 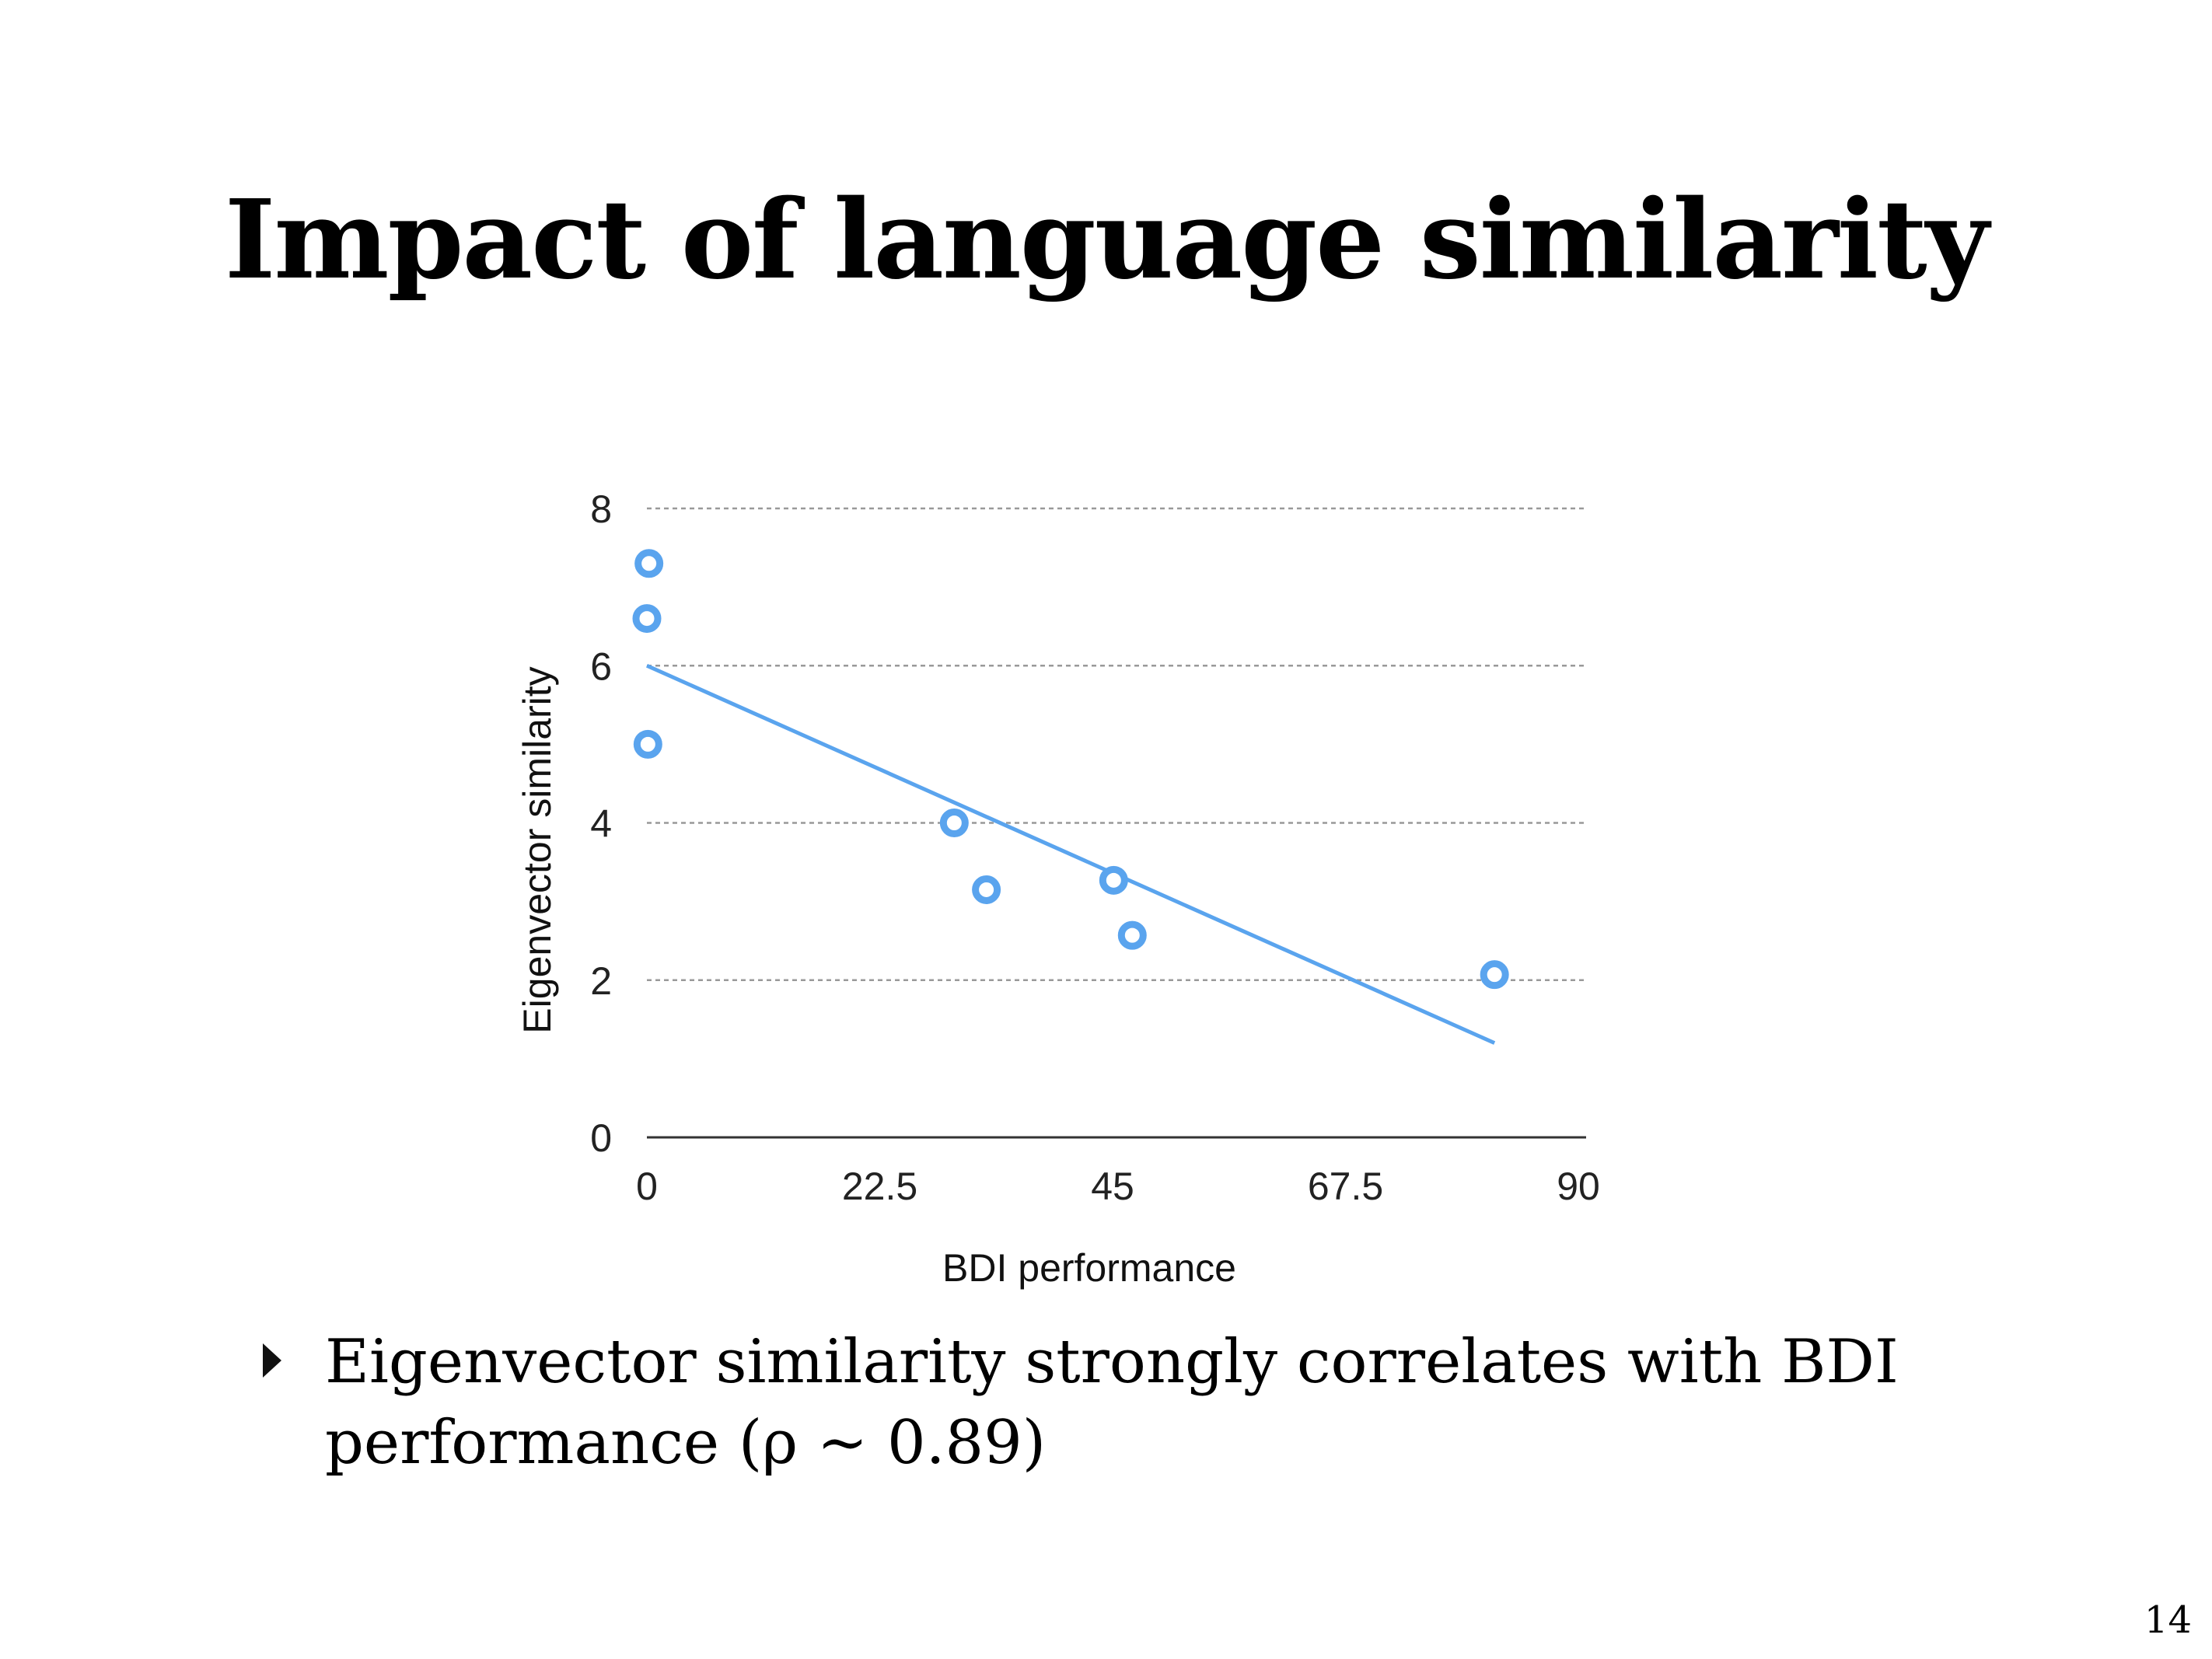 What do you see at coordinates (647, 1186) in the screenshot?
I see `x-tick-label: 0` at bounding box center [647, 1186].